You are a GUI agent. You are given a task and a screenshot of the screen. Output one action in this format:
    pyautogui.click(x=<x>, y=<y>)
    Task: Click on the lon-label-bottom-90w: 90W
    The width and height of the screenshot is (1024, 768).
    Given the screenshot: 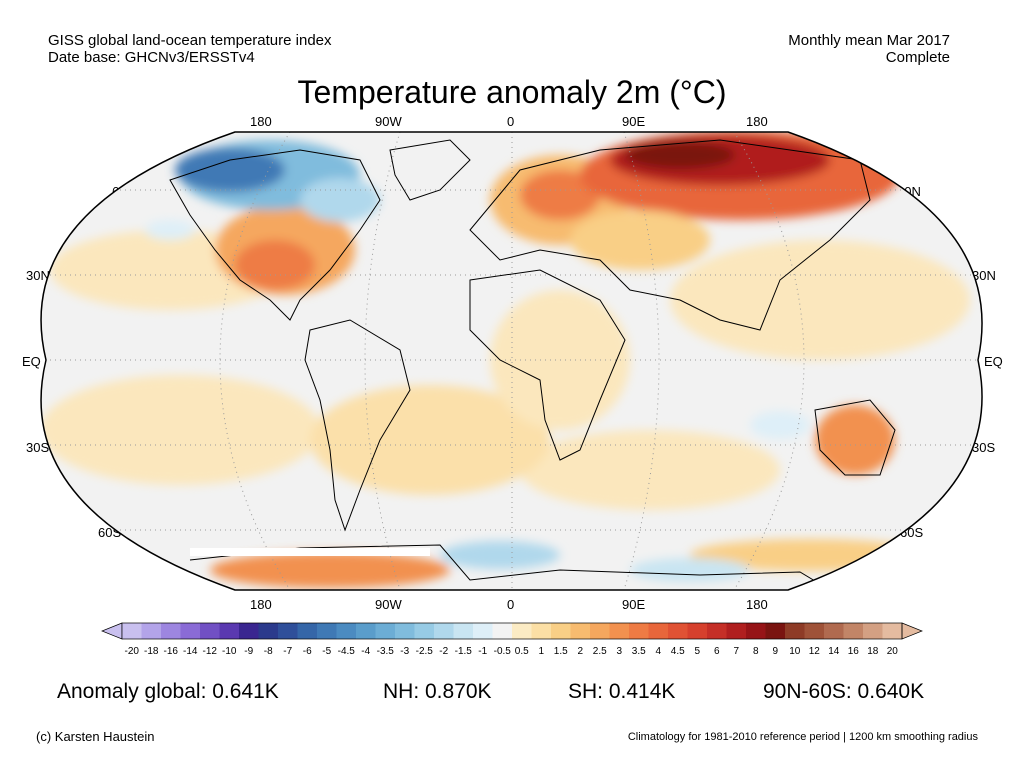 What is the action you would take?
    pyautogui.click(x=388, y=604)
    